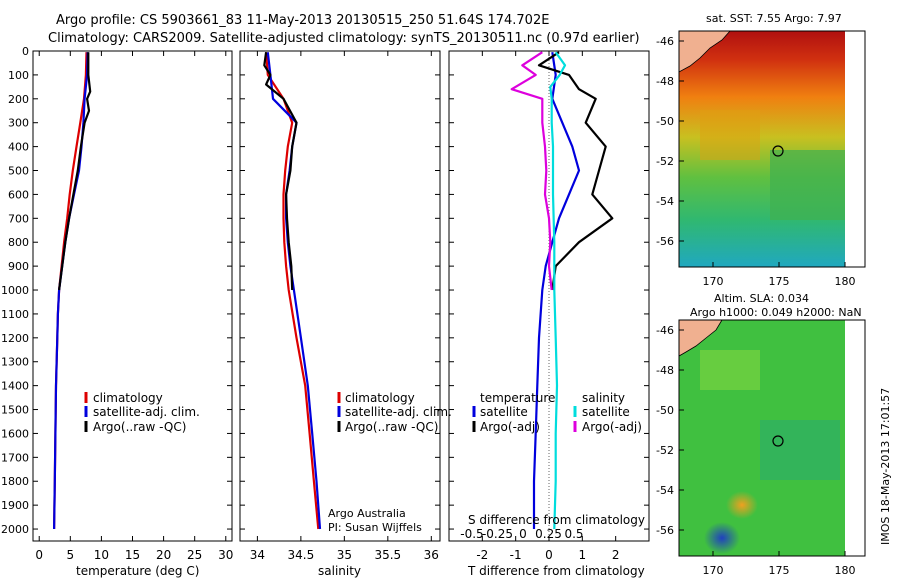 The height and width of the screenshot is (580, 900). Describe the element at coordinates (25, 51) in the screenshot. I see `depth-tick-label: 0` at that location.